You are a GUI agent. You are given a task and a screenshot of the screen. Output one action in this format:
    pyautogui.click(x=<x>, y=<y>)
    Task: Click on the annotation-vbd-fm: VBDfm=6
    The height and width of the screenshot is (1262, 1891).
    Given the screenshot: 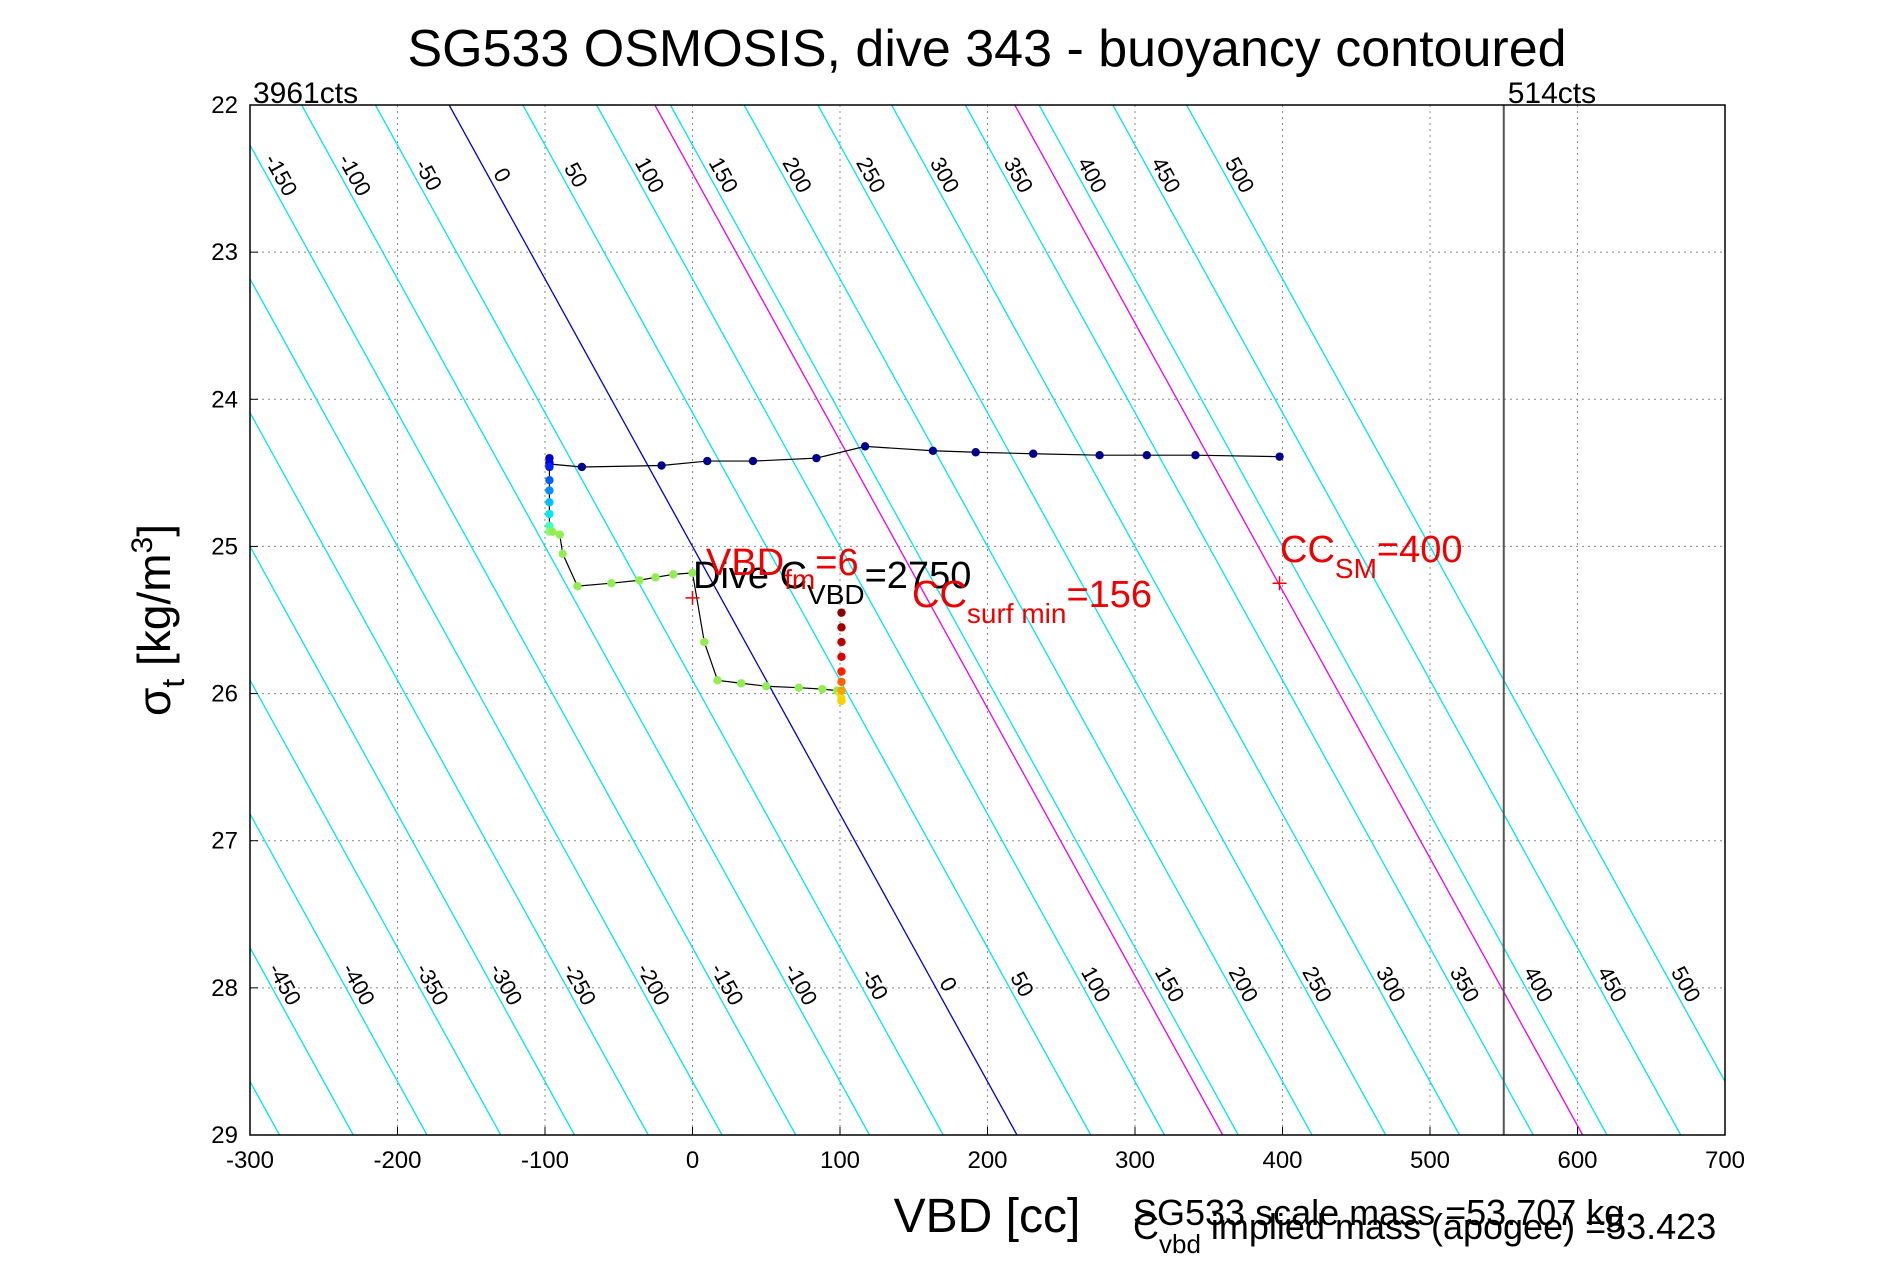 What is the action you would take?
    pyautogui.click(x=782, y=568)
    